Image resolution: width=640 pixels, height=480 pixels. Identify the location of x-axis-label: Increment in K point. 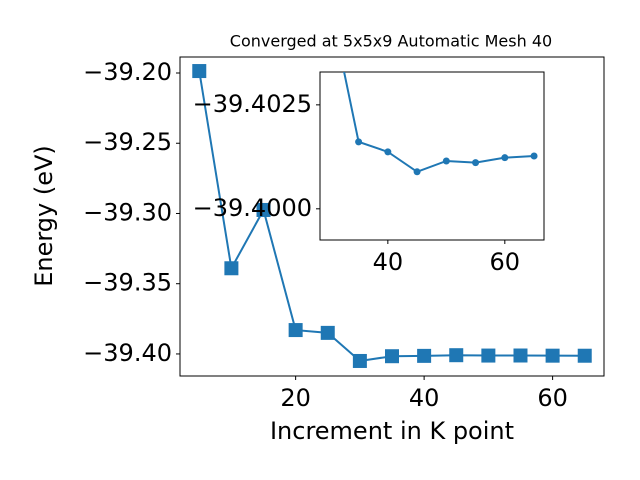
(392, 431).